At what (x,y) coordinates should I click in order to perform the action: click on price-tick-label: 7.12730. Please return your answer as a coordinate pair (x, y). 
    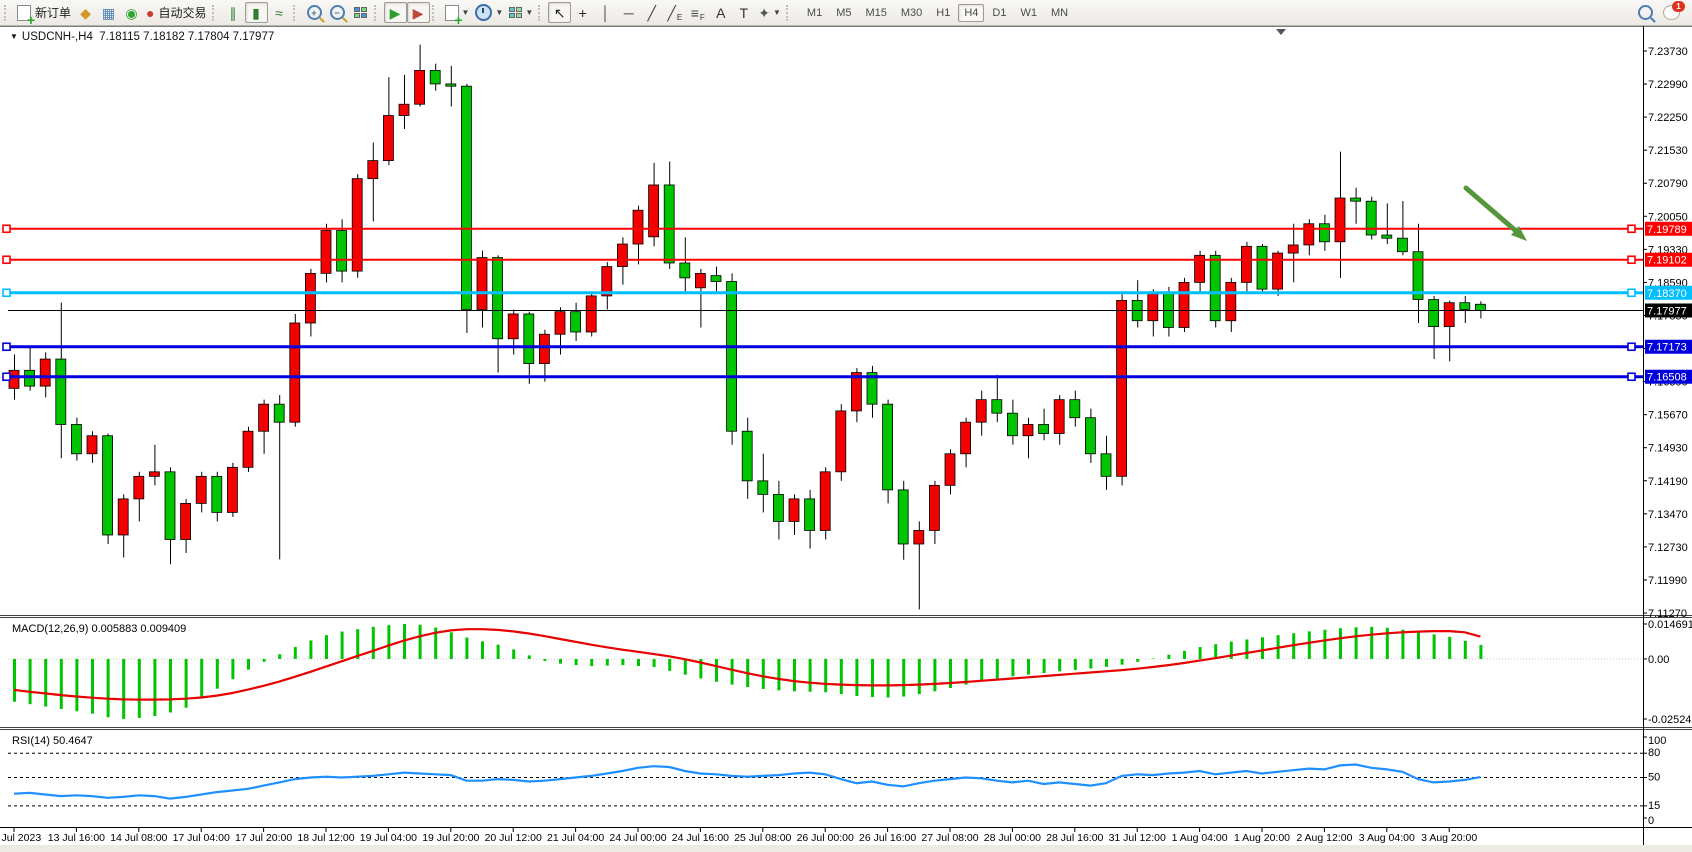
    Looking at the image, I should click on (1668, 548).